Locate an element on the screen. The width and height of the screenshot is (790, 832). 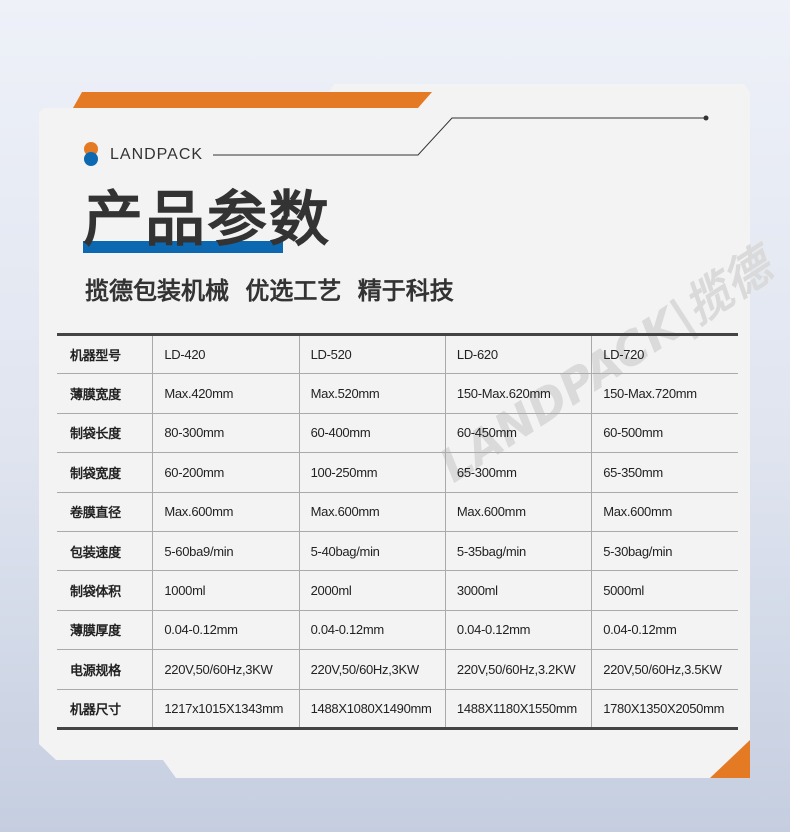
table-cell: 220V,50/60Hz,3.5KW is located at coordinates (664, 669).